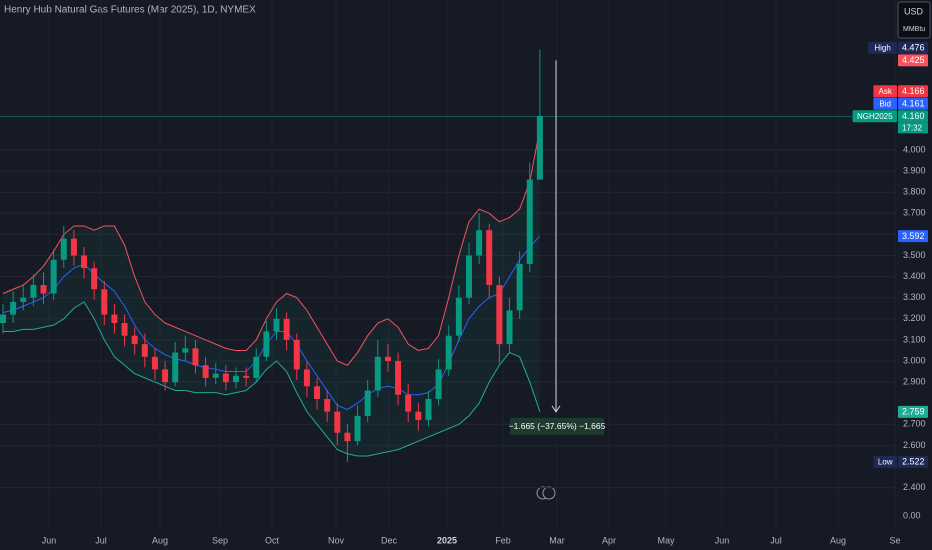 This screenshot has width=932, height=550. I want to click on x-tick-label: Mar, so click(557, 540).